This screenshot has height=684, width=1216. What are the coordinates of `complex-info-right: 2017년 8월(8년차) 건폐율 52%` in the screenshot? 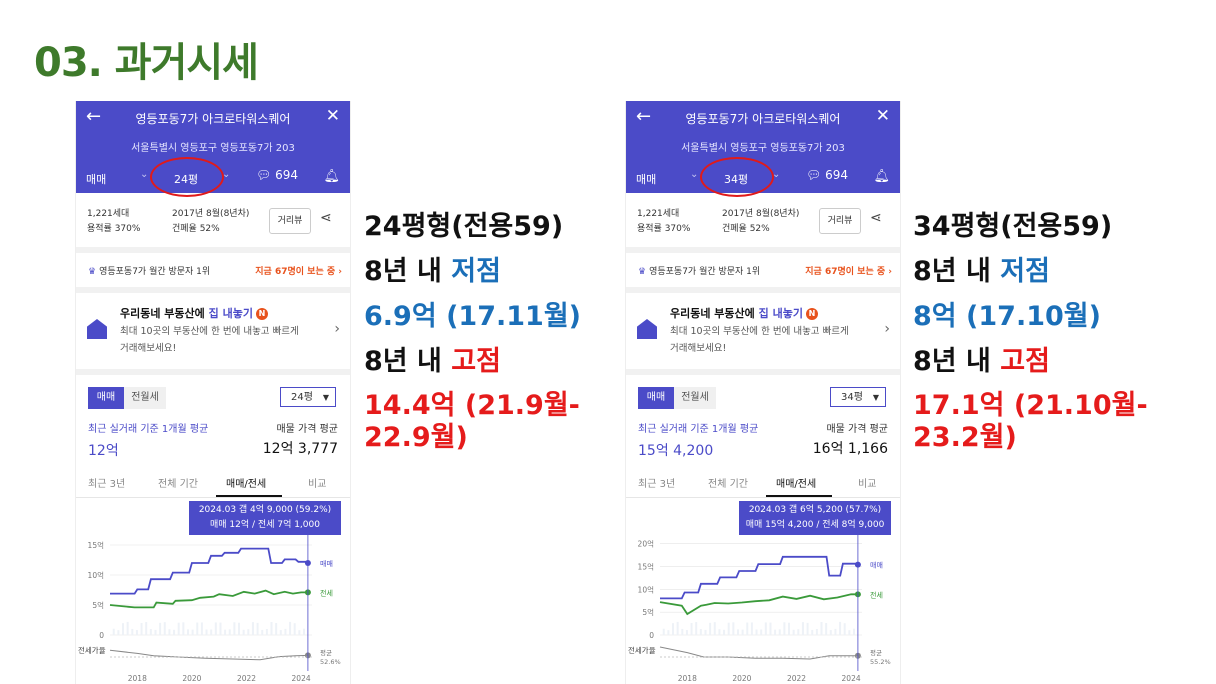 It's located at (210, 222).